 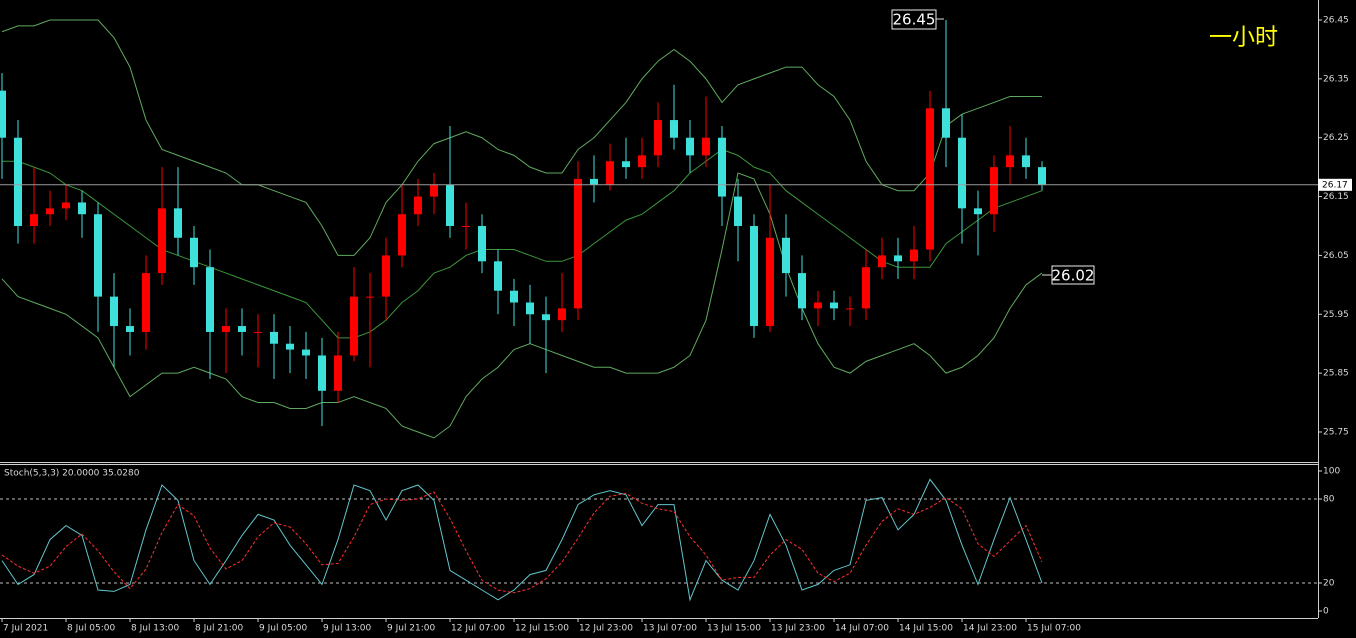 What do you see at coordinates (72, 474) in the screenshot?
I see `indicator-title: Stoch(5,3,3) 20.0000 35.0280` at bounding box center [72, 474].